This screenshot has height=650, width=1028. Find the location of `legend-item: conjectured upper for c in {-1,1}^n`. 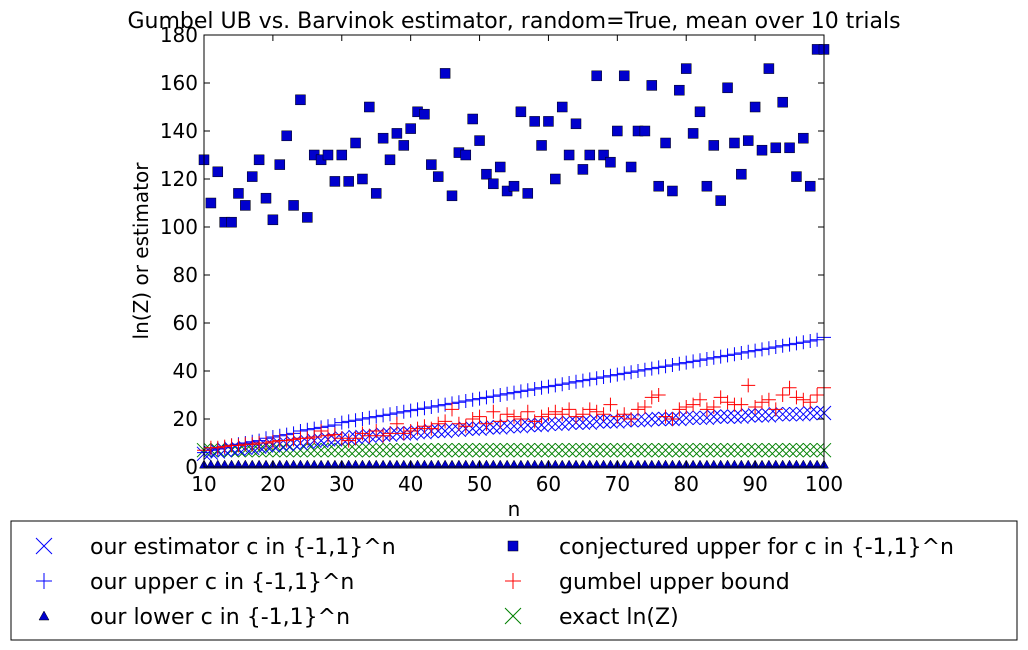

legend-item: conjectured upper for c in {-1,1}^n is located at coordinates (730, 547).